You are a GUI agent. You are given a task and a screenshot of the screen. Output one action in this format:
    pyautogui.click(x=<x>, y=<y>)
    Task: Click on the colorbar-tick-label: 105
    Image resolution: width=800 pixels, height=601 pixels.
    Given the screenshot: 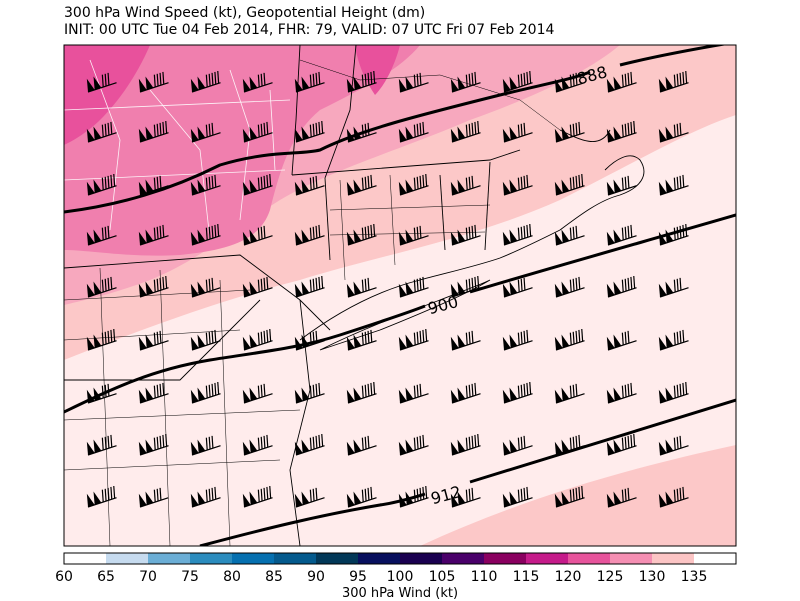 What is the action you would take?
    pyautogui.click(x=442, y=577)
    